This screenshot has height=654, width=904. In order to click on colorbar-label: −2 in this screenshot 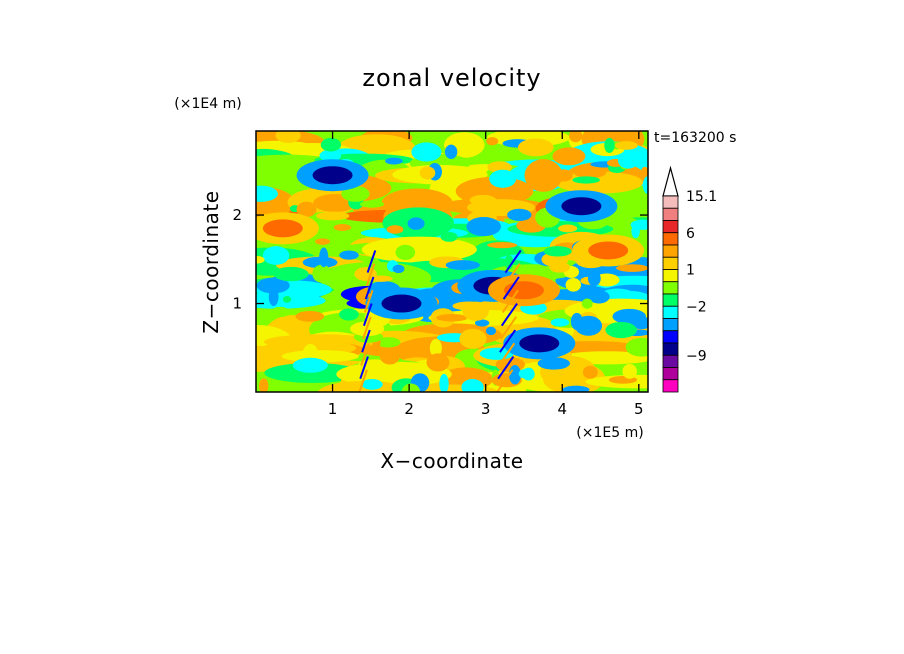, I will do `click(696, 307)`.